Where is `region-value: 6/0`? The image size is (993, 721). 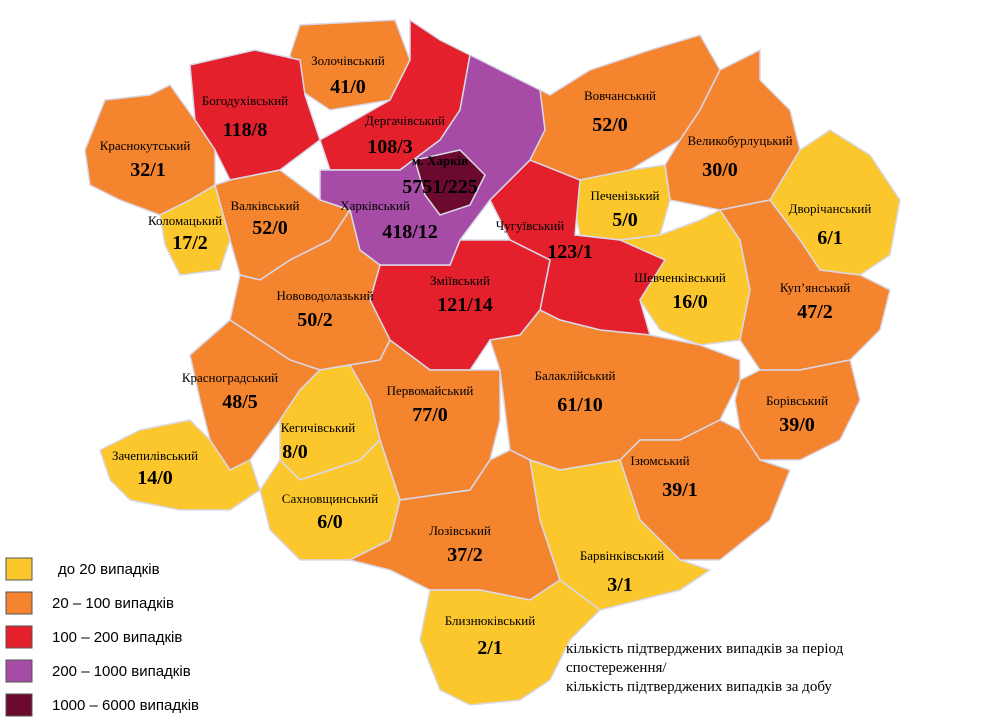 region-value: 6/0 is located at coordinates (330, 522).